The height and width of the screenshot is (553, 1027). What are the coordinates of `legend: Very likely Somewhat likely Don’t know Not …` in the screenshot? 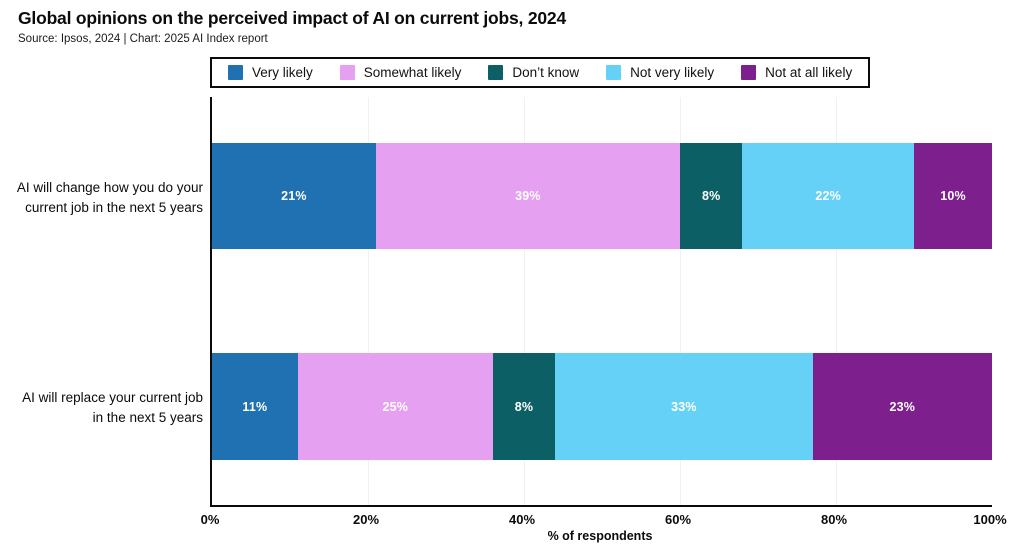 It's located at (540, 72).